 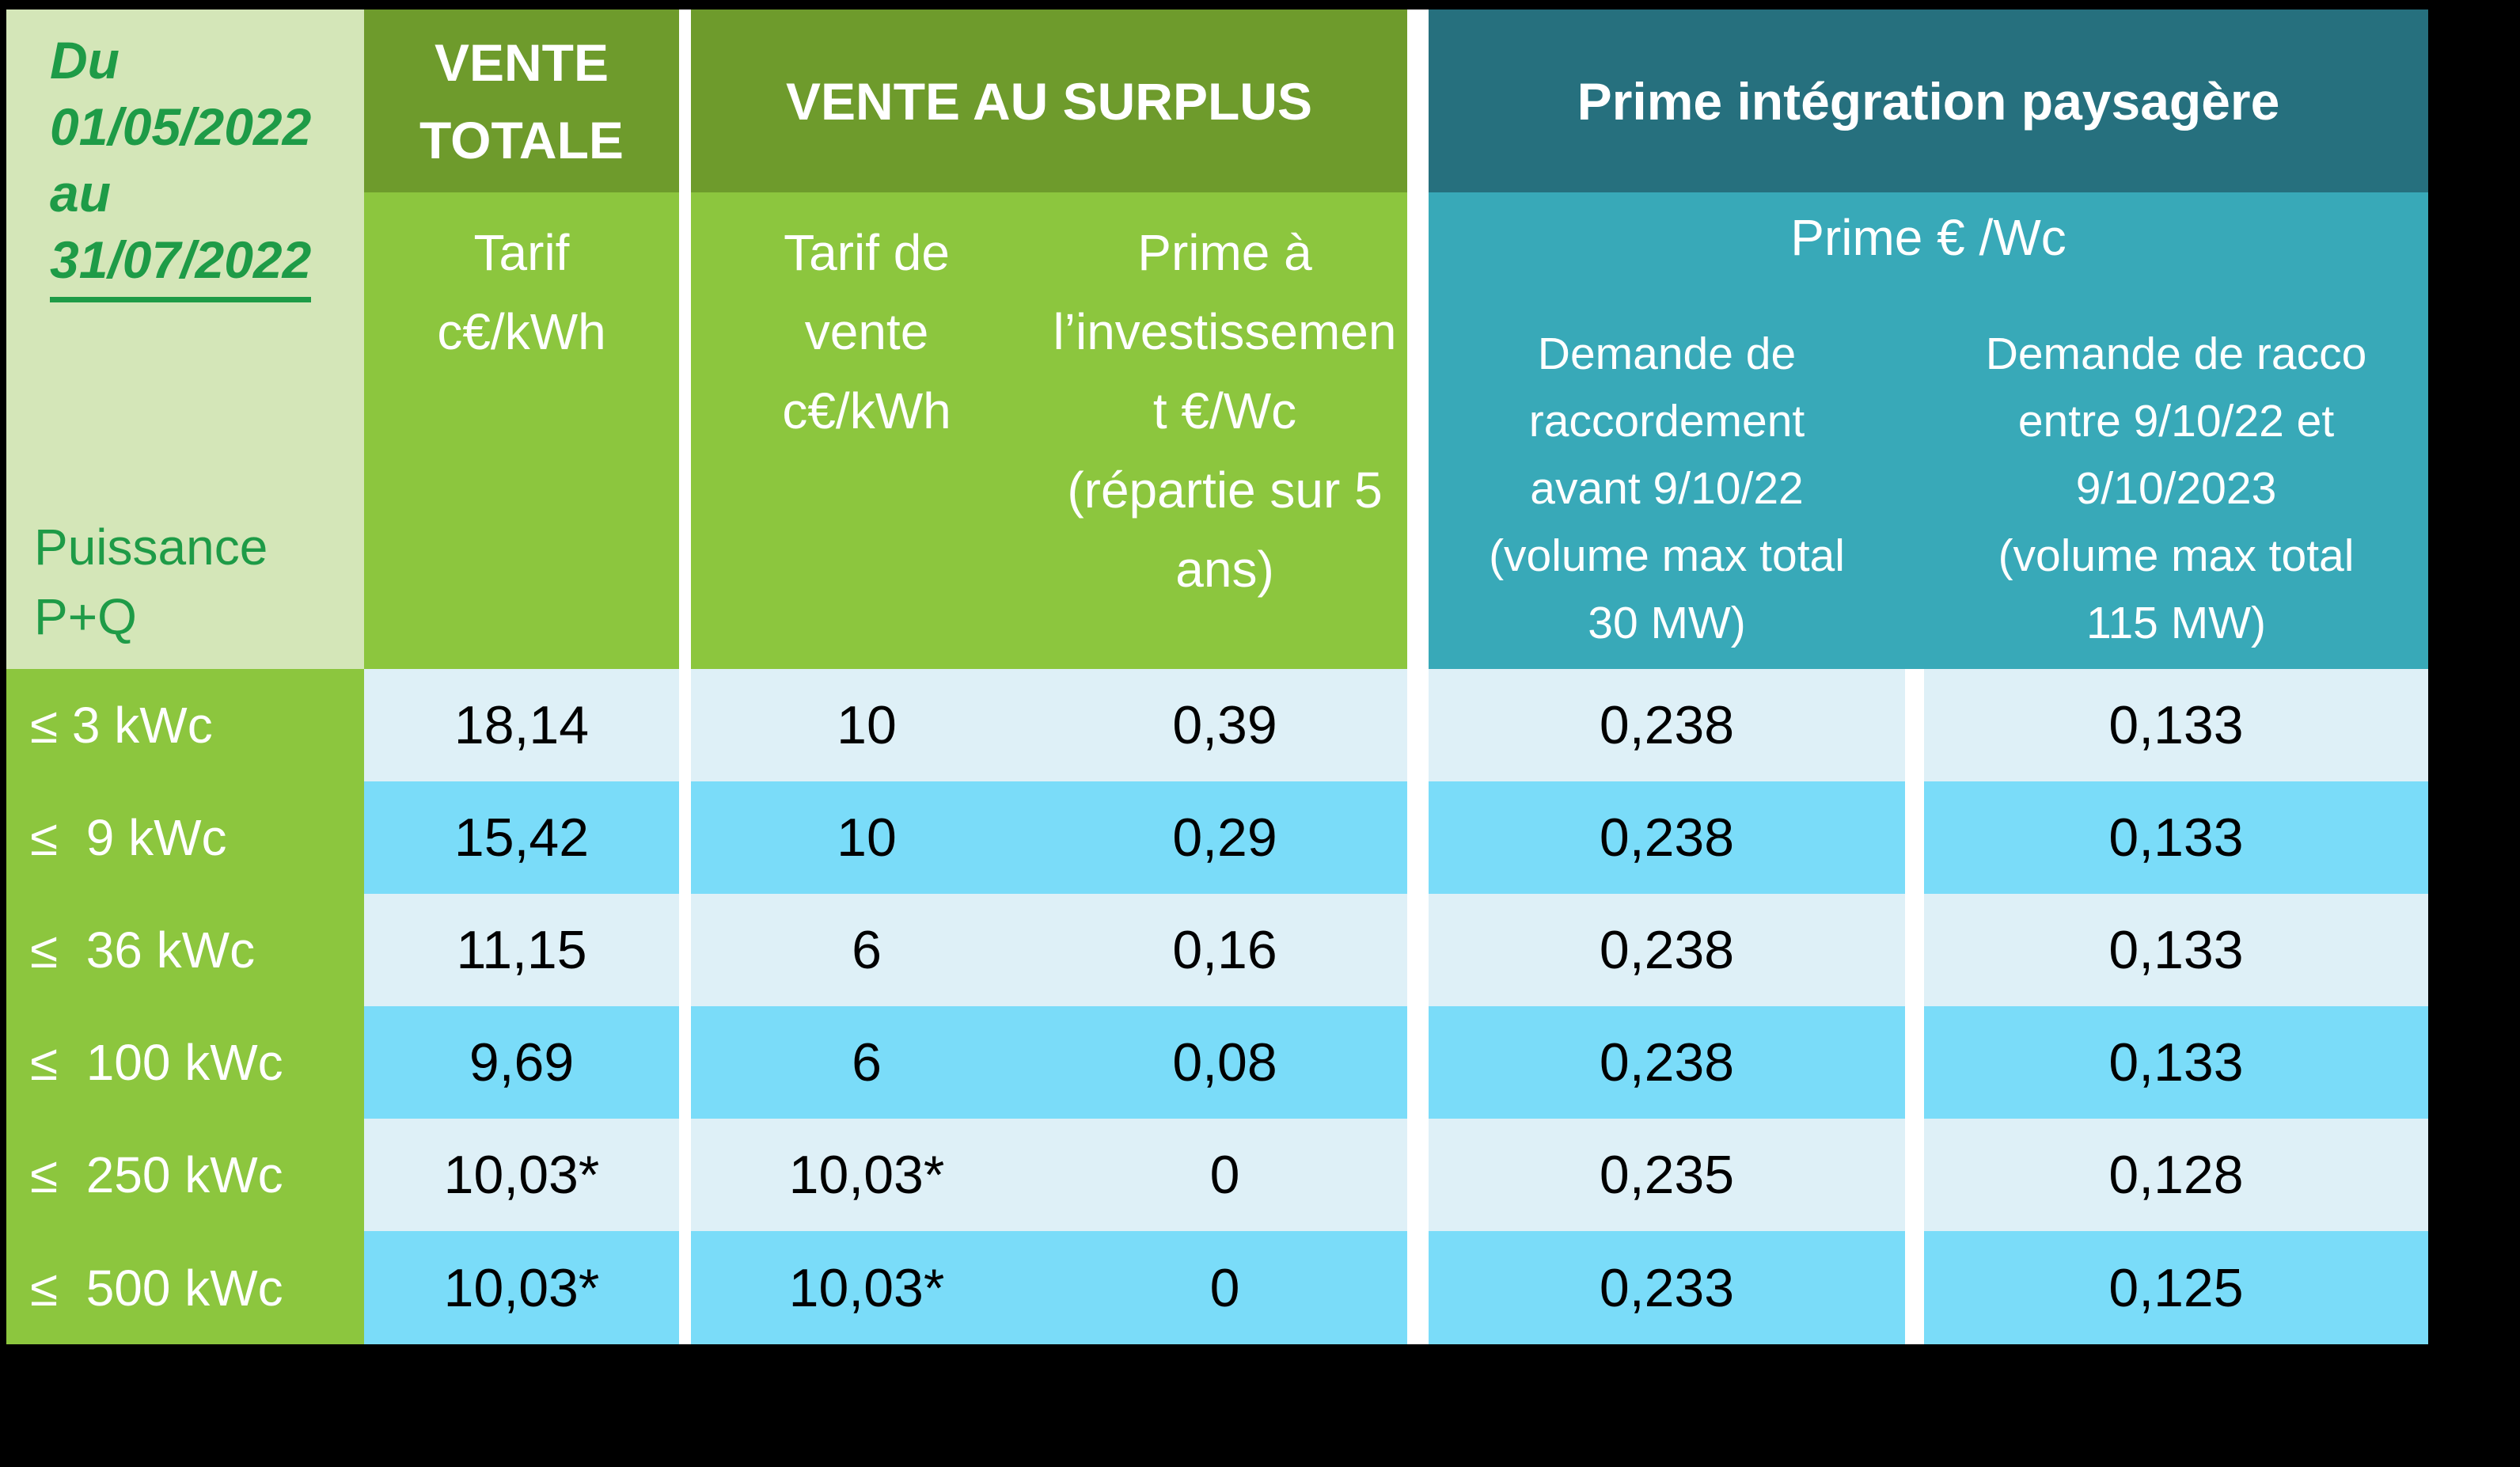 I want to click on row-label-cell: ≤ 500 kWc, so click(x=185, y=1287).